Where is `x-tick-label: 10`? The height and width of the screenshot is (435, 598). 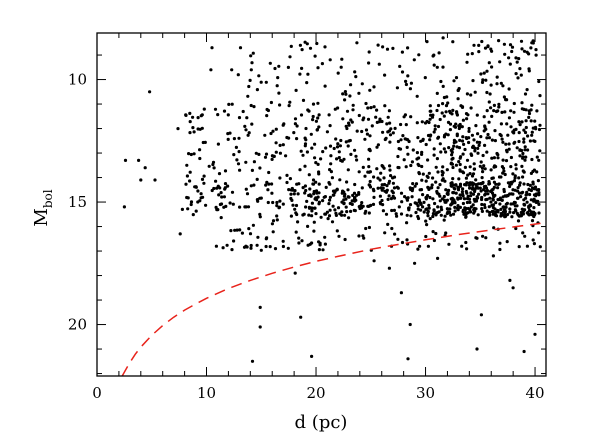
x-tick-label: 10 is located at coordinates (206, 393).